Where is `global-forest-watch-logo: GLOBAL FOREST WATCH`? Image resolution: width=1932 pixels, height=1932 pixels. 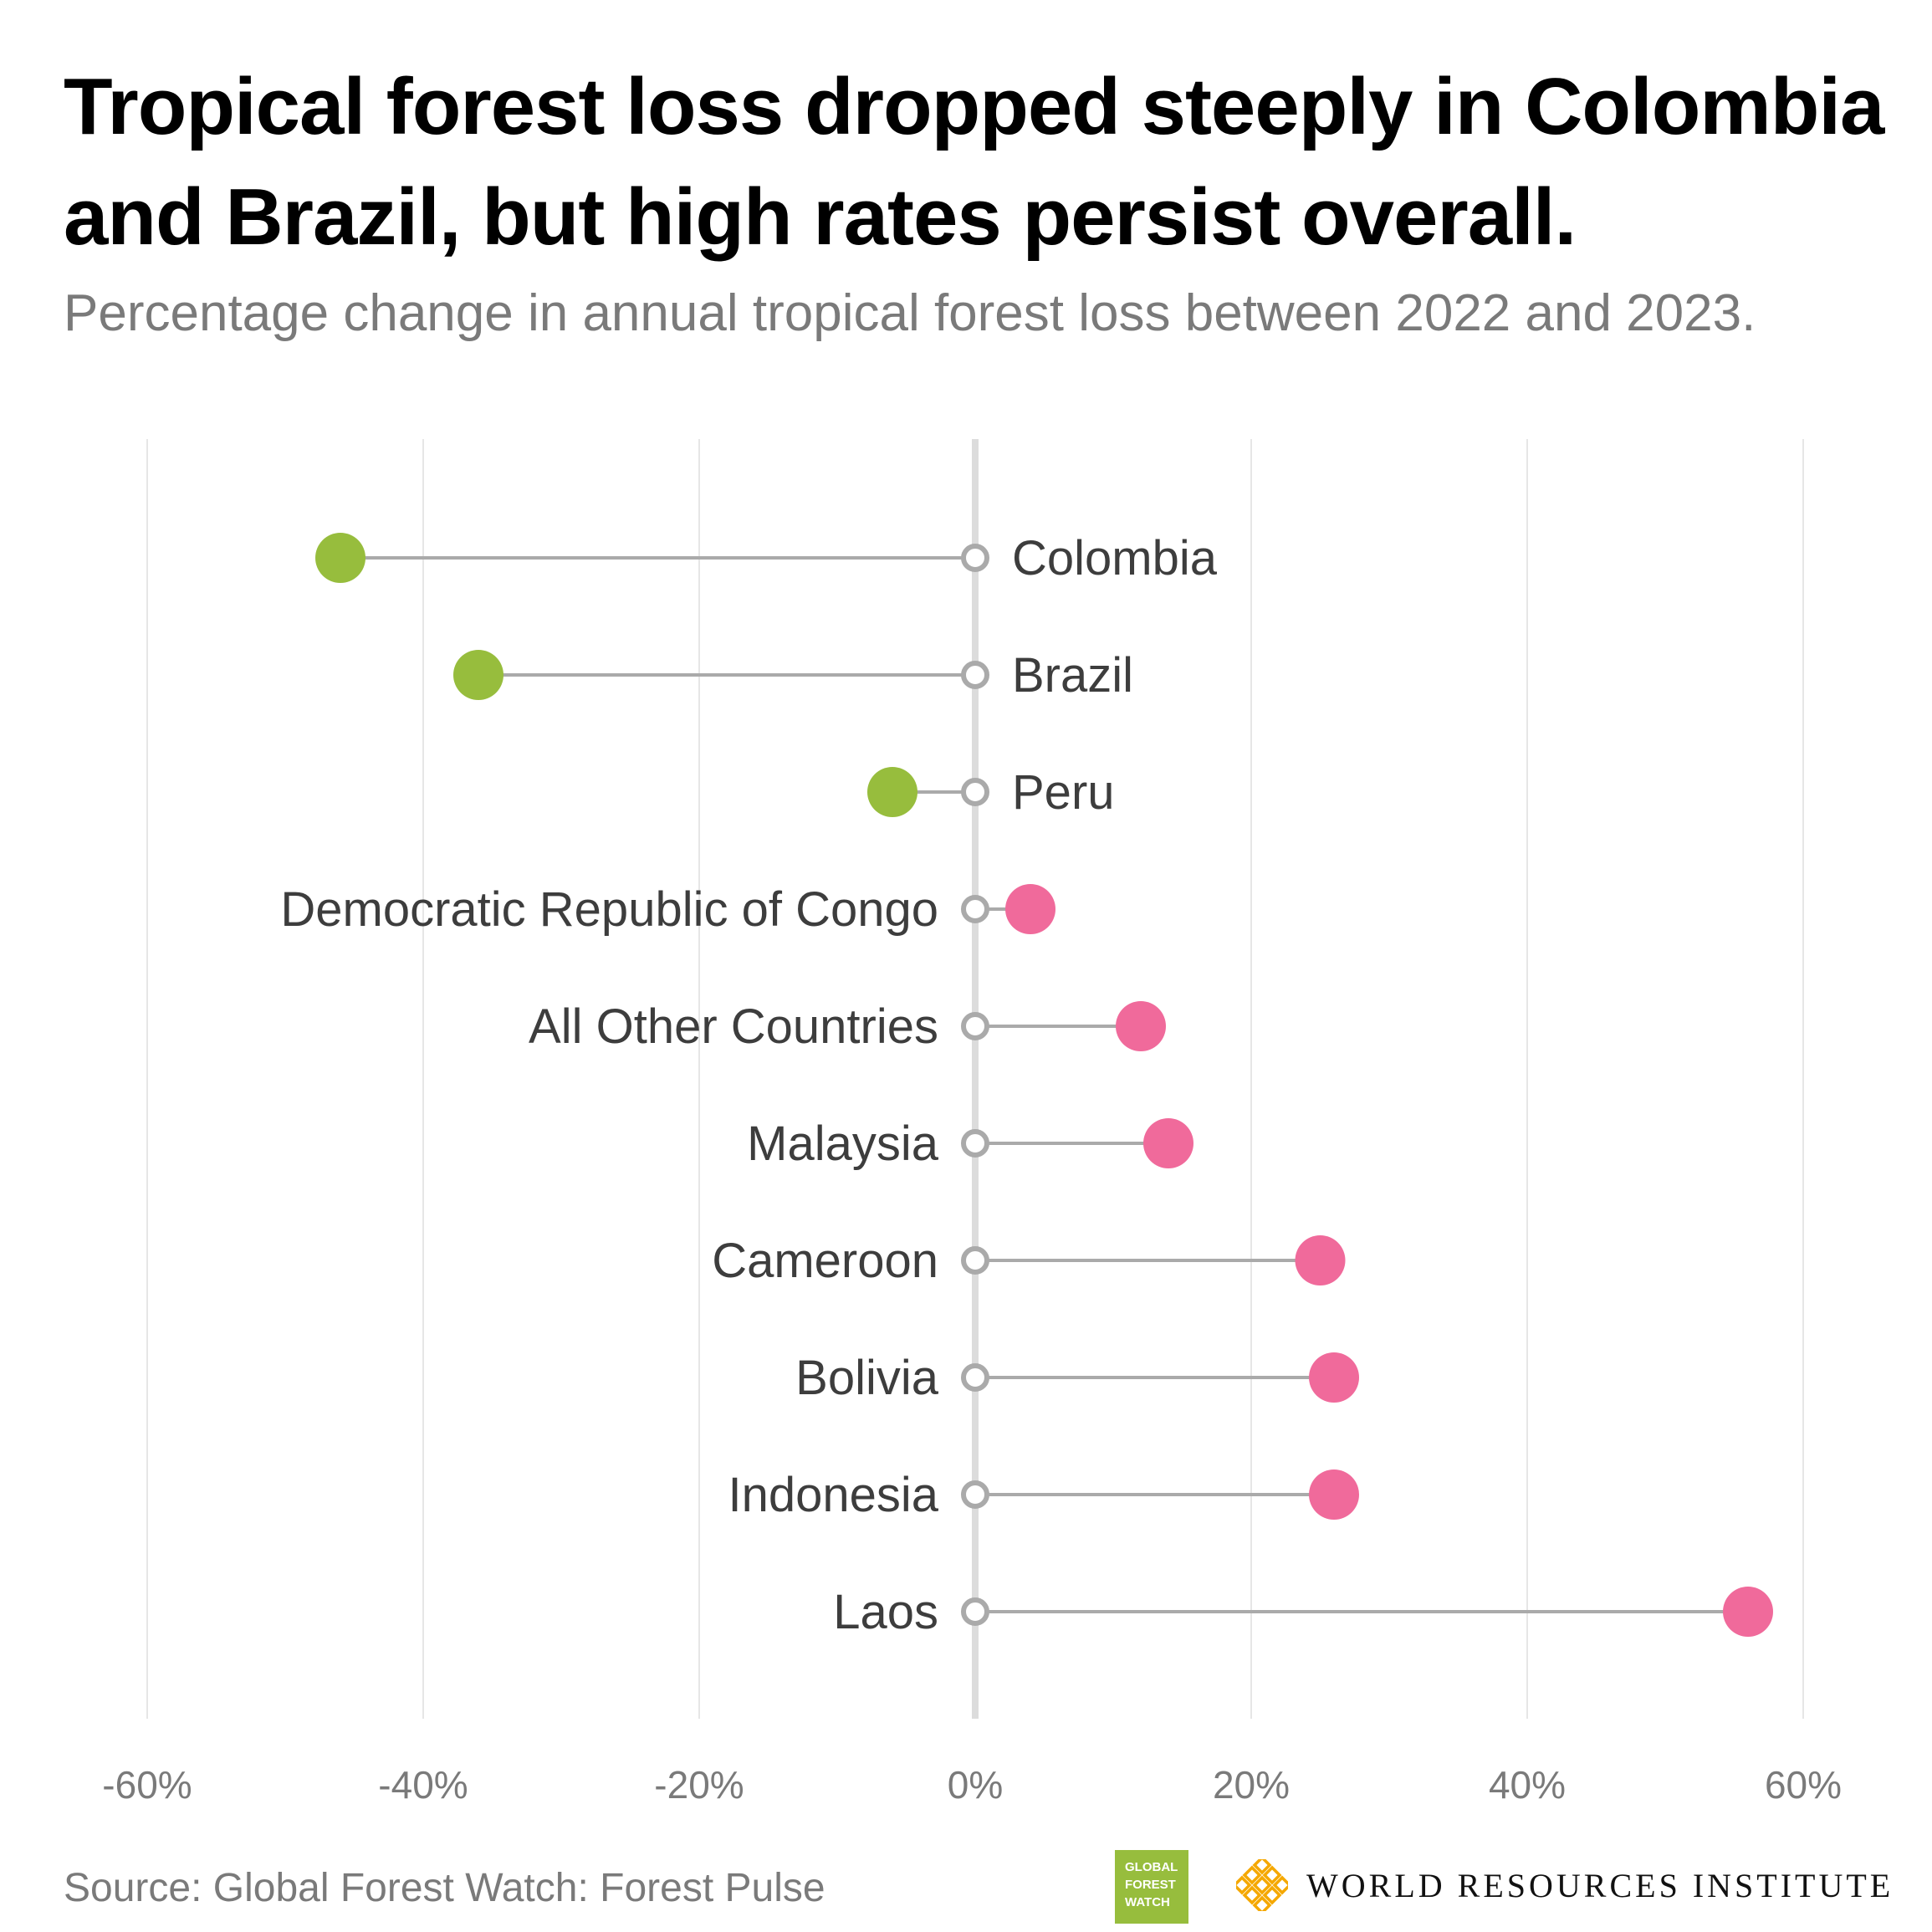
global-forest-watch-logo: GLOBAL FOREST WATCH is located at coordinates (1151, 1887).